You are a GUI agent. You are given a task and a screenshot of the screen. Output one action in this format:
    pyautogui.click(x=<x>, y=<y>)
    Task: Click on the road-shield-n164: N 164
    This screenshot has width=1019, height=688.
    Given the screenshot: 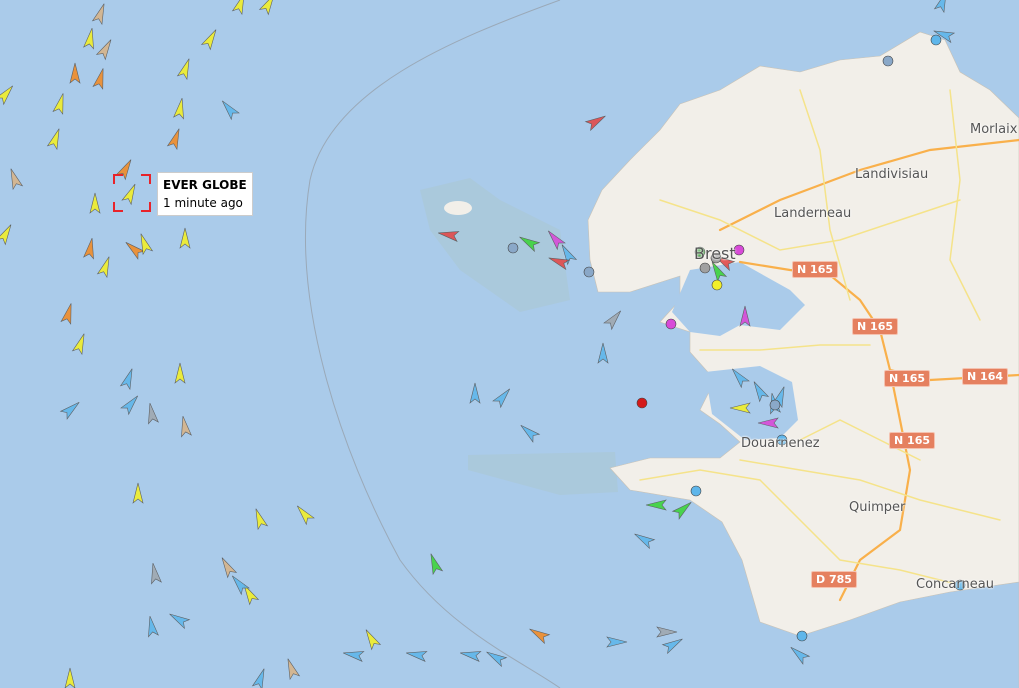 What is the action you would take?
    pyautogui.click(x=985, y=376)
    